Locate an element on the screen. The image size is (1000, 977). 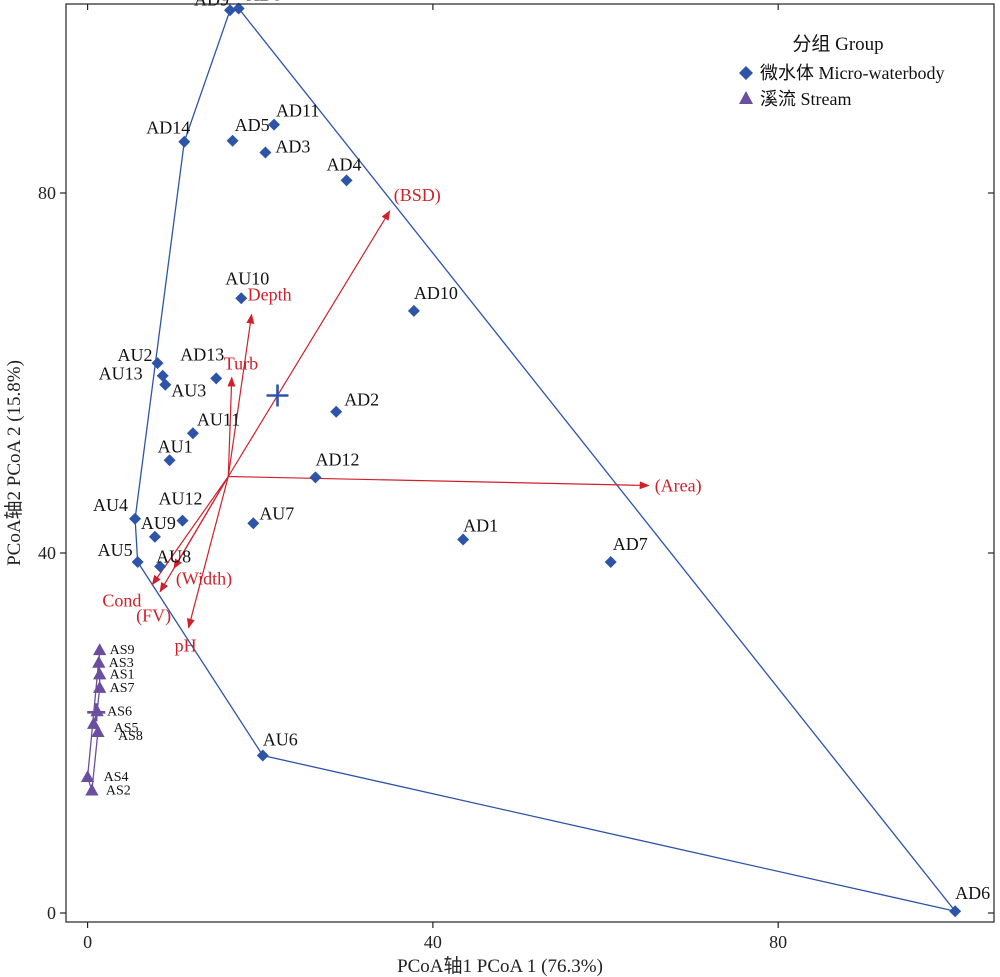
point-label: AD12 is located at coordinates (337, 459).